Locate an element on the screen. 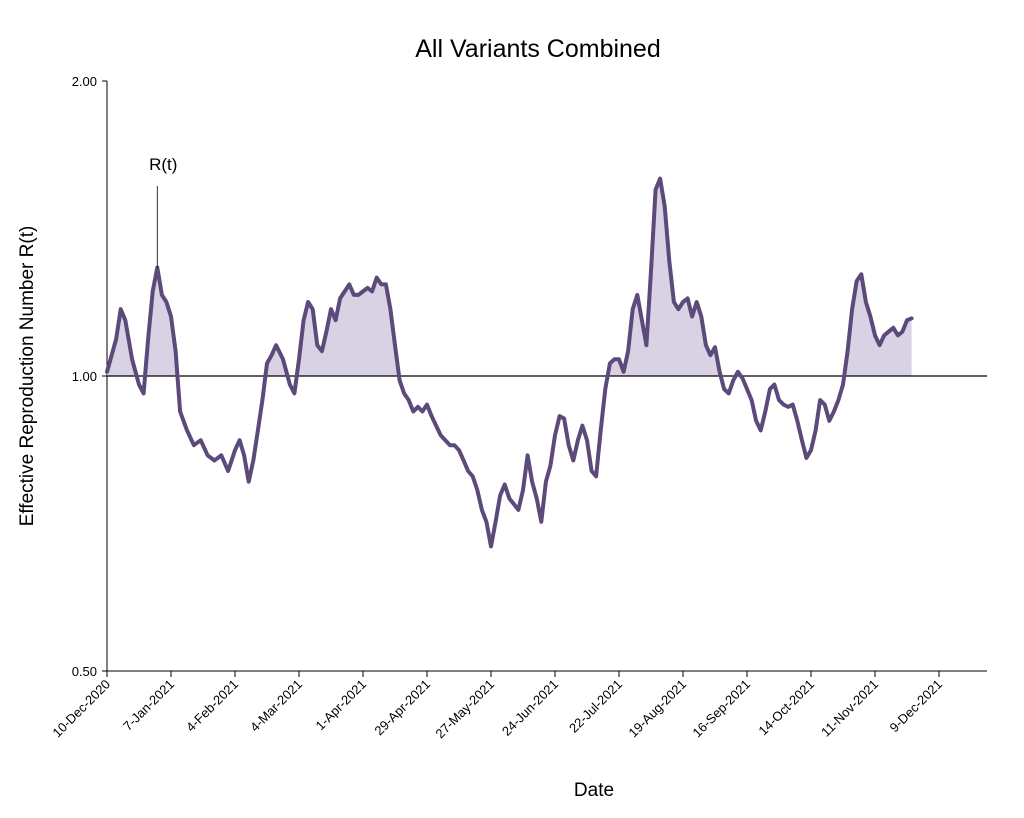 The height and width of the screenshot is (818, 1024). x-tick-label: 4-Feb-2021 is located at coordinates (212, 706).